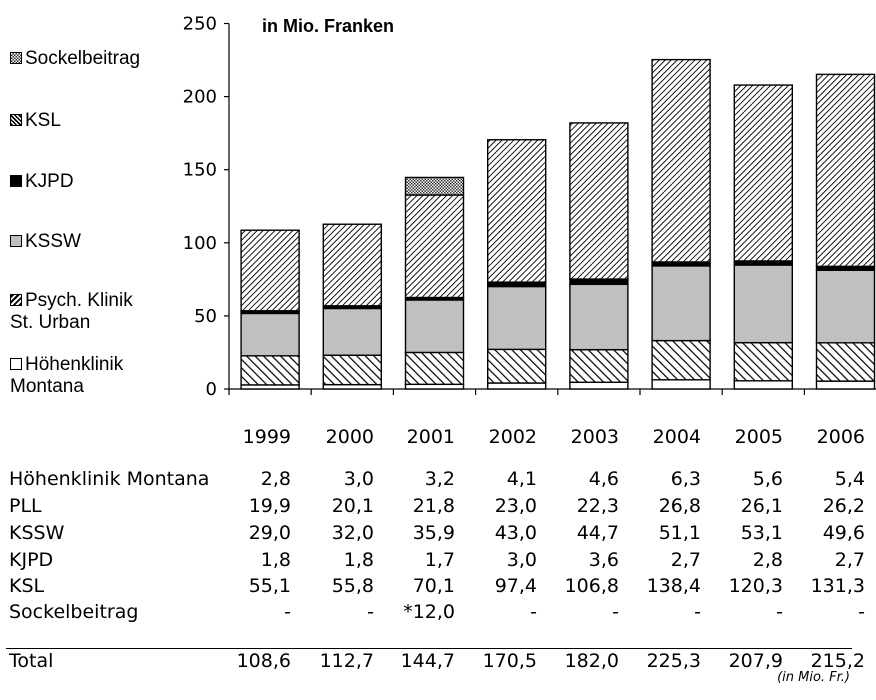 The image size is (876, 700). I want to click on bar-segment-kssw-2005, so click(763, 304).